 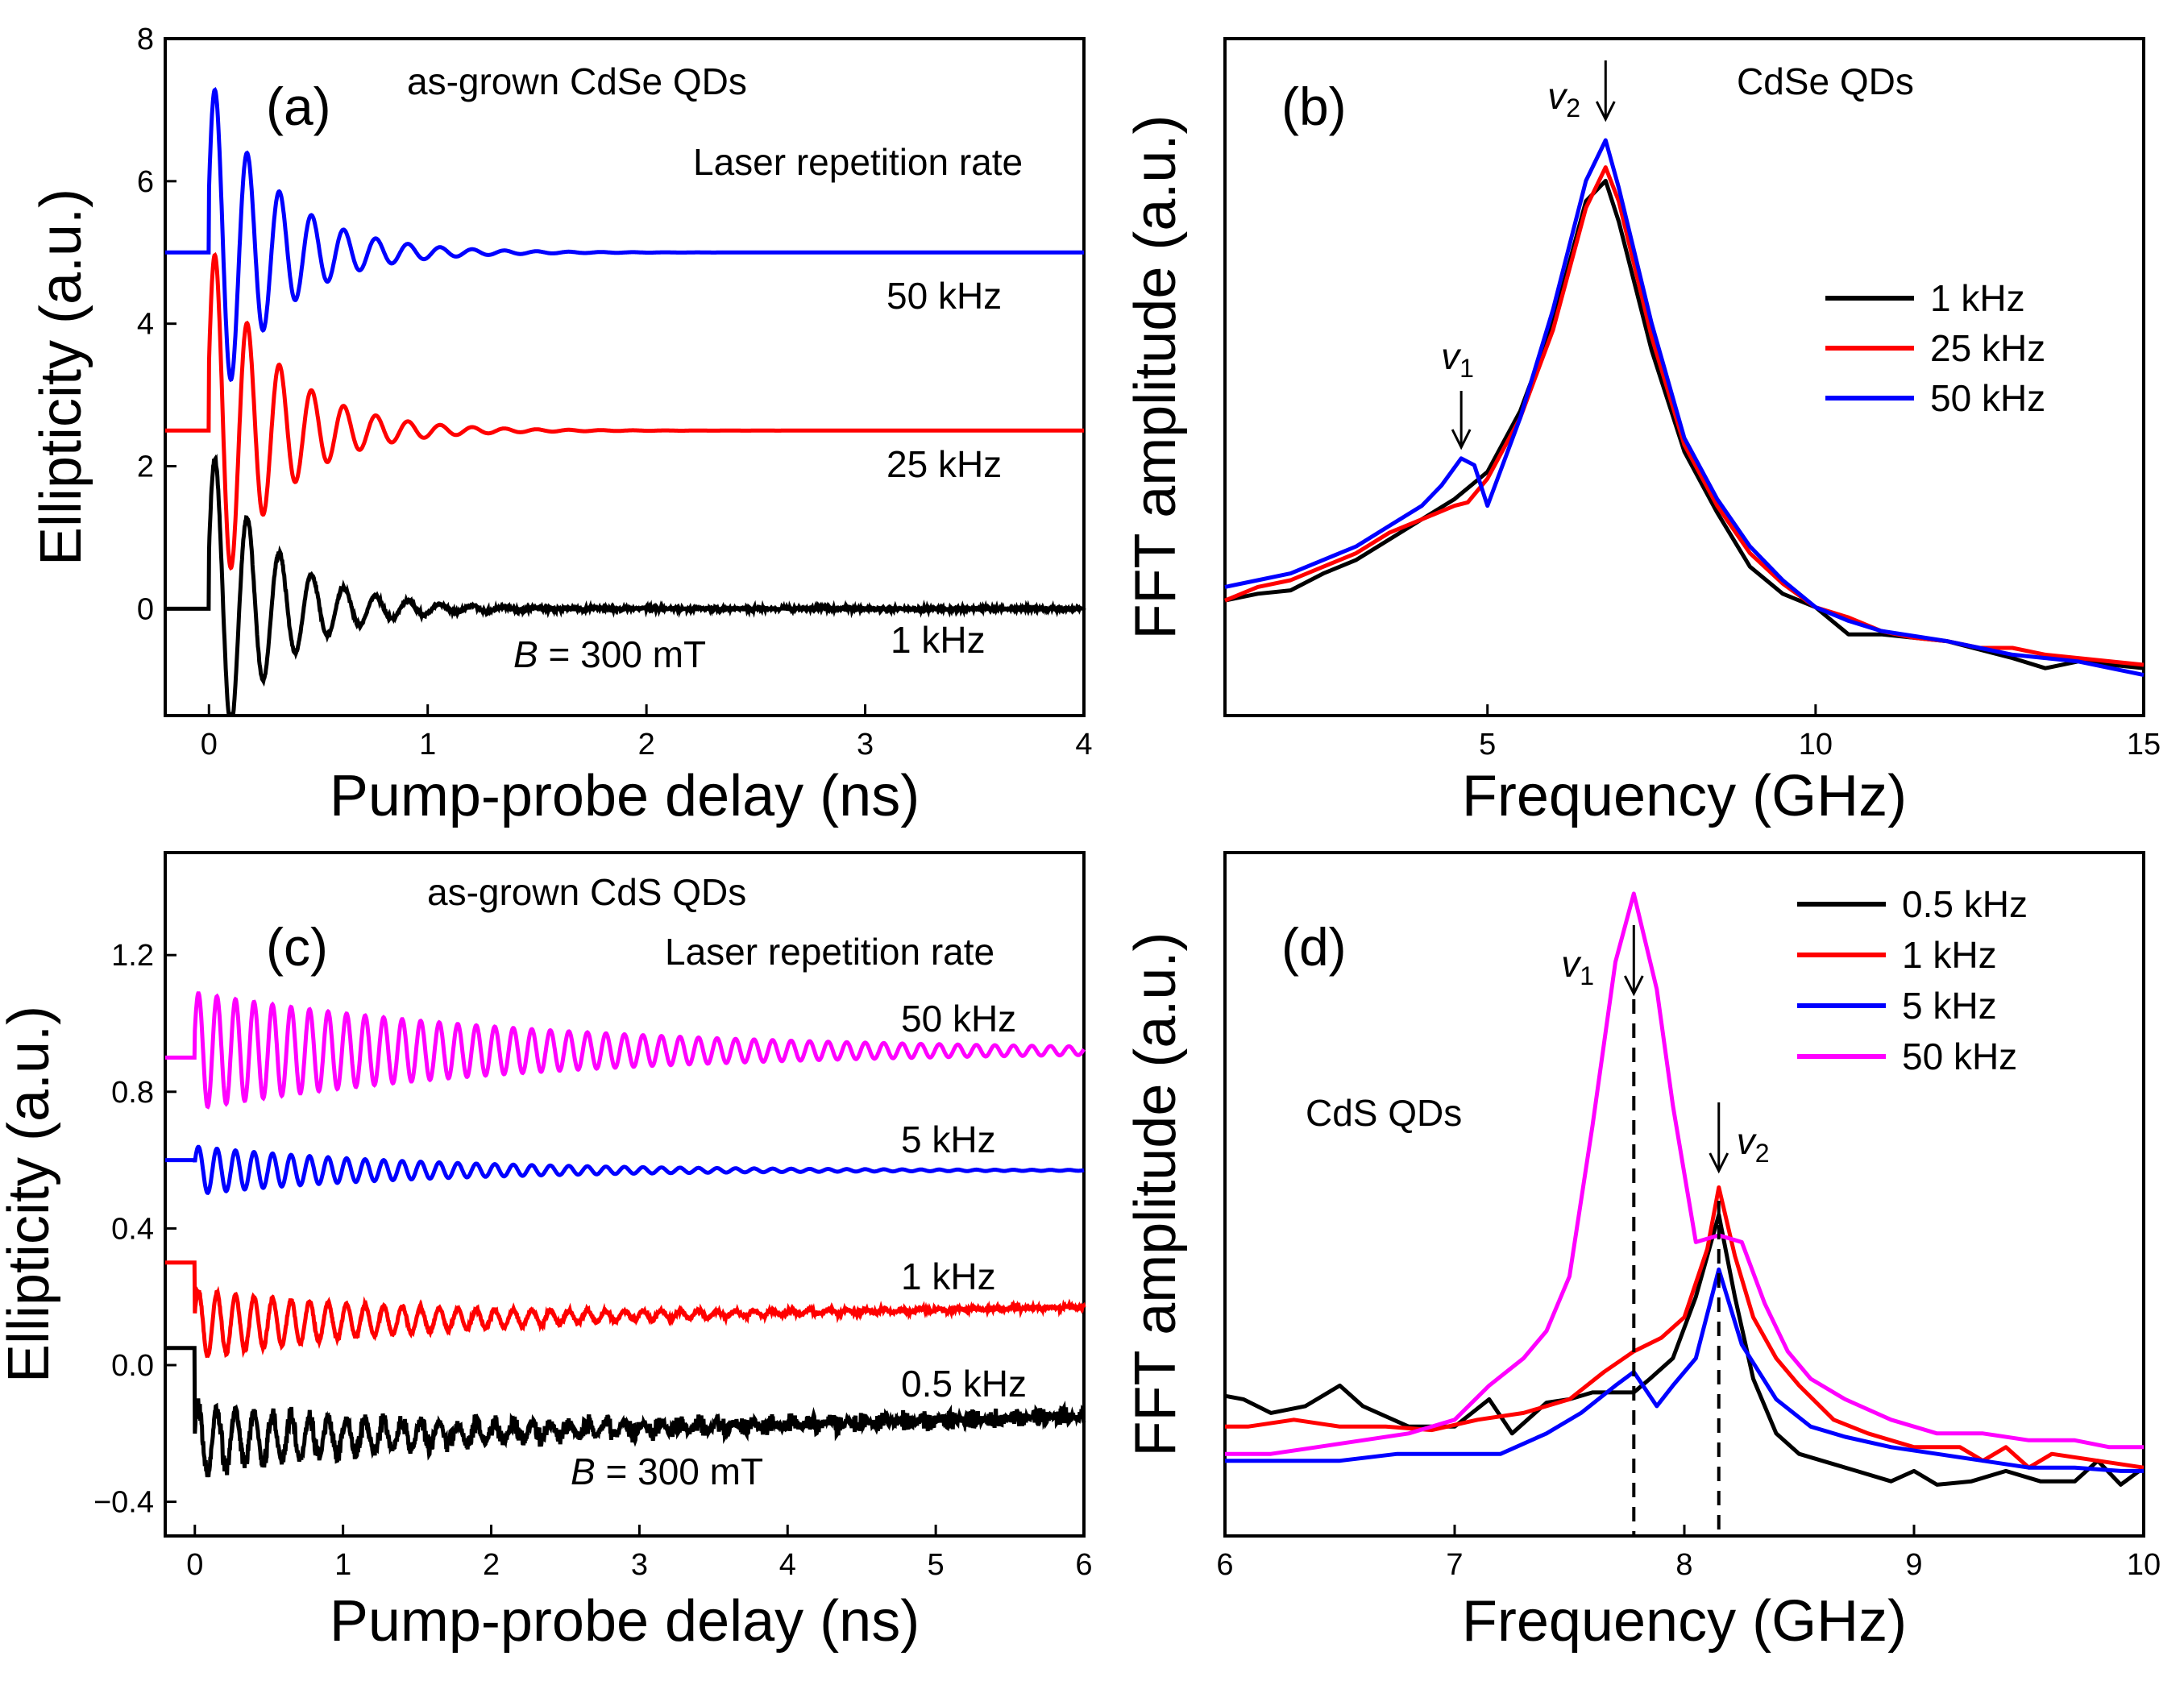 I want to click on panel-c-field-symbol: B, so click(x=583, y=1471).